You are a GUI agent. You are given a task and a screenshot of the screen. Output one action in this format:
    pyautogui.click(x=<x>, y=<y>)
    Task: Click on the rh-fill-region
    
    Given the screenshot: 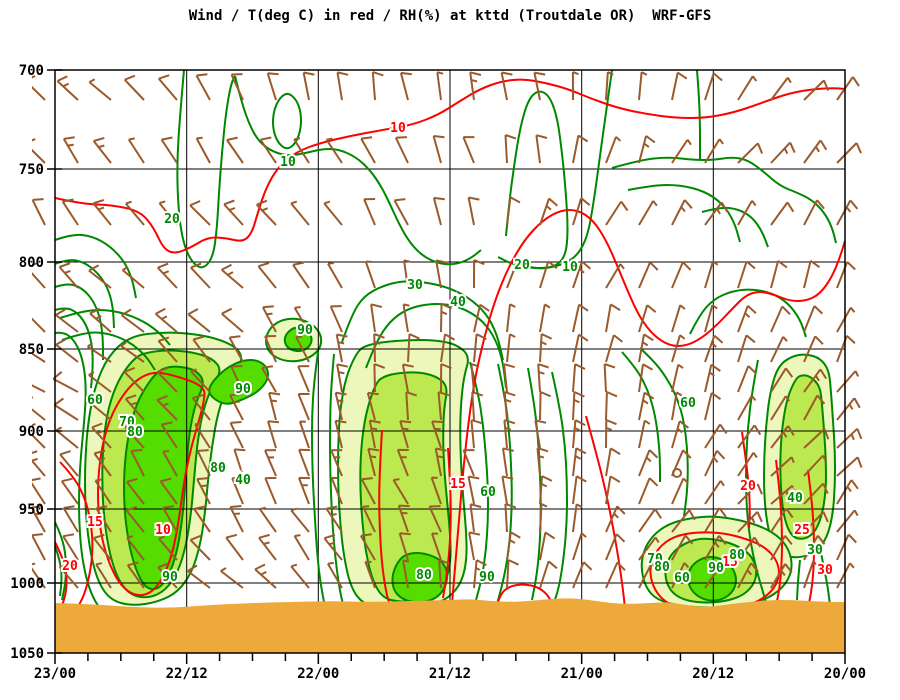 What is the action you would take?
    pyautogui.click(x=420, y=577)
    